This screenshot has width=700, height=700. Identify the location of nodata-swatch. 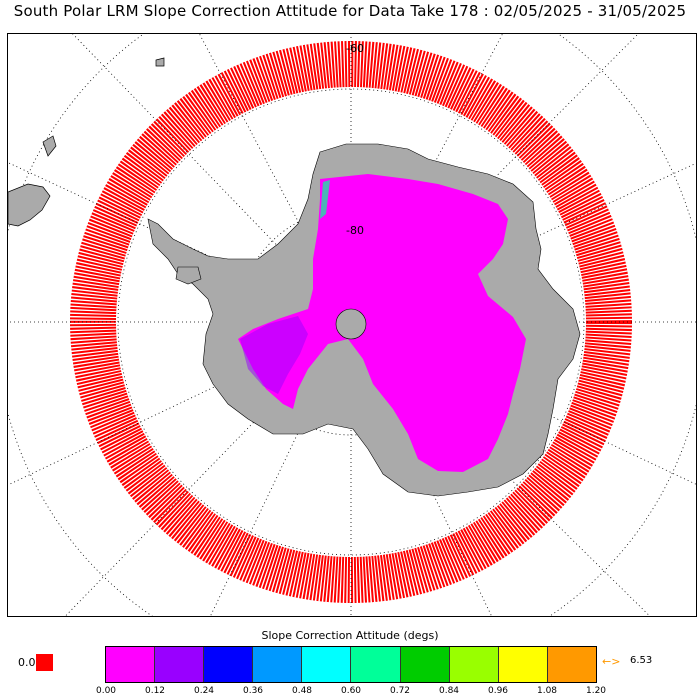
(44, 662).